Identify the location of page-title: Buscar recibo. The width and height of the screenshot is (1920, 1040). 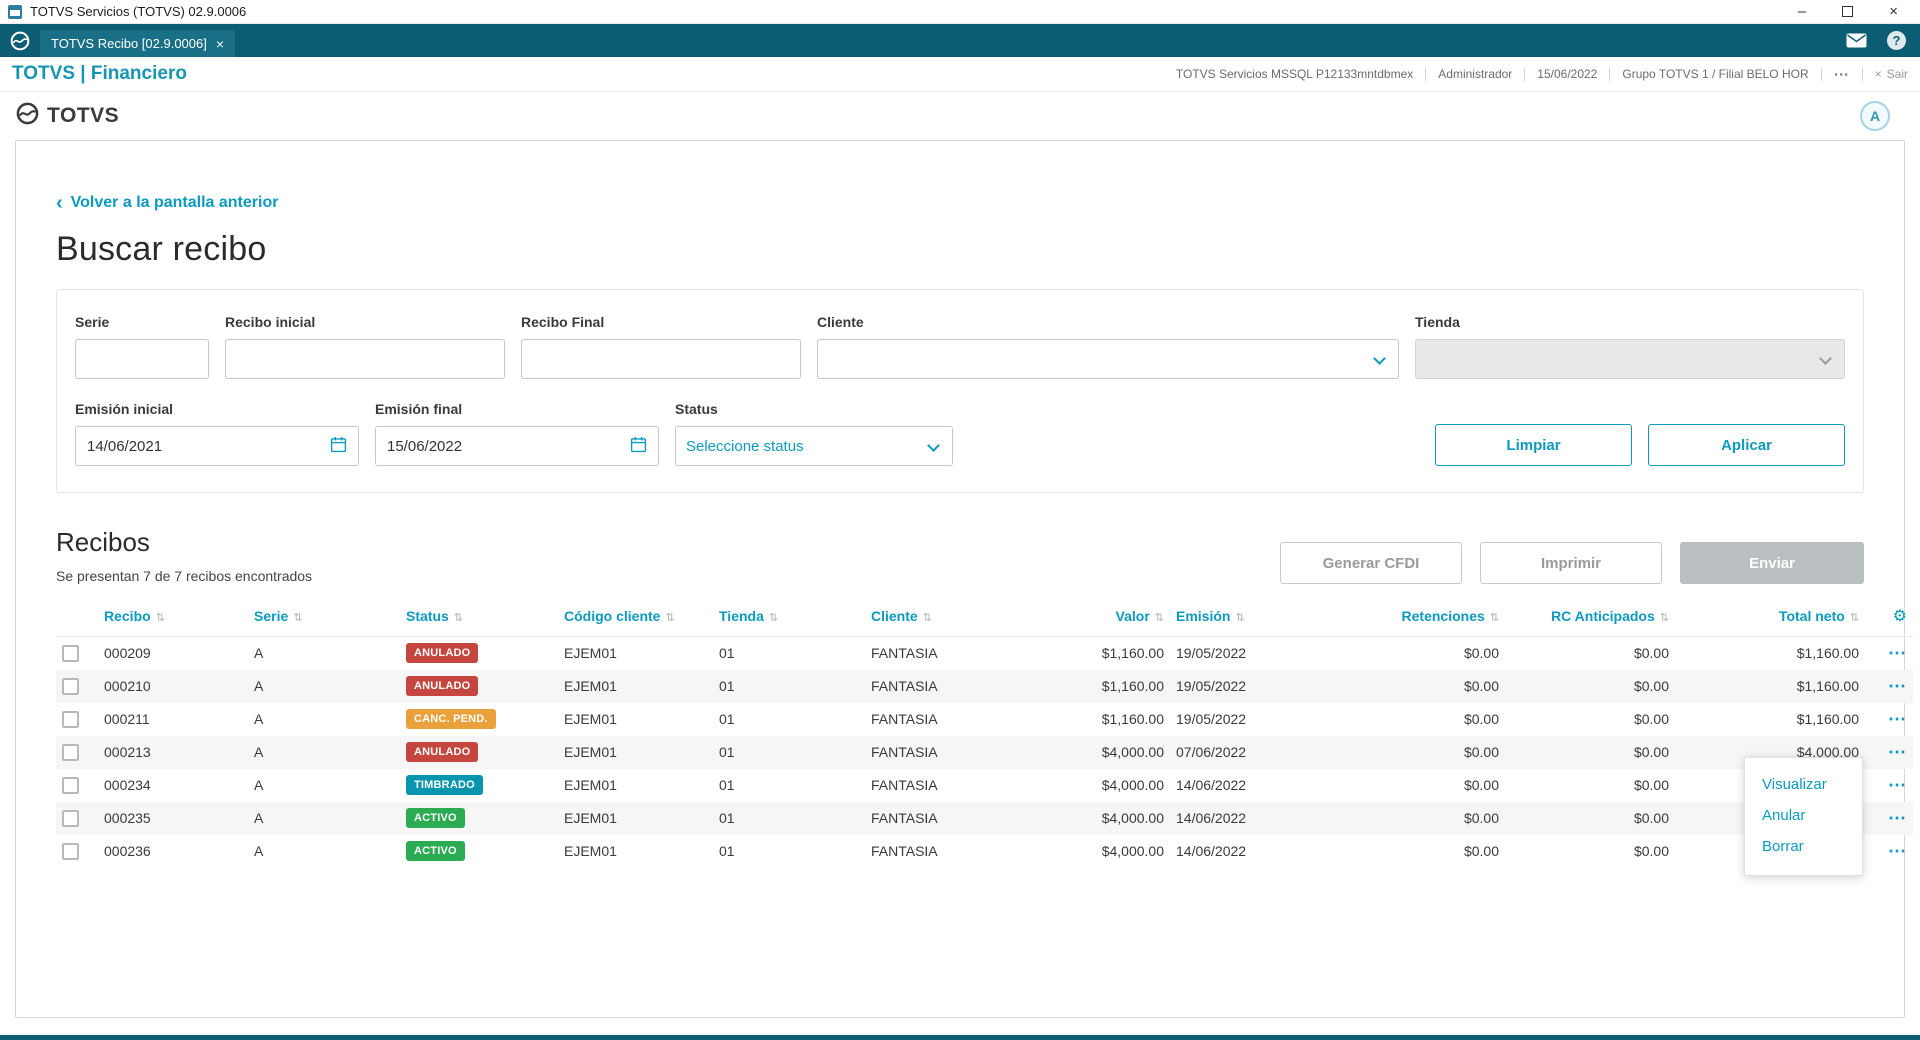
(161, 249).